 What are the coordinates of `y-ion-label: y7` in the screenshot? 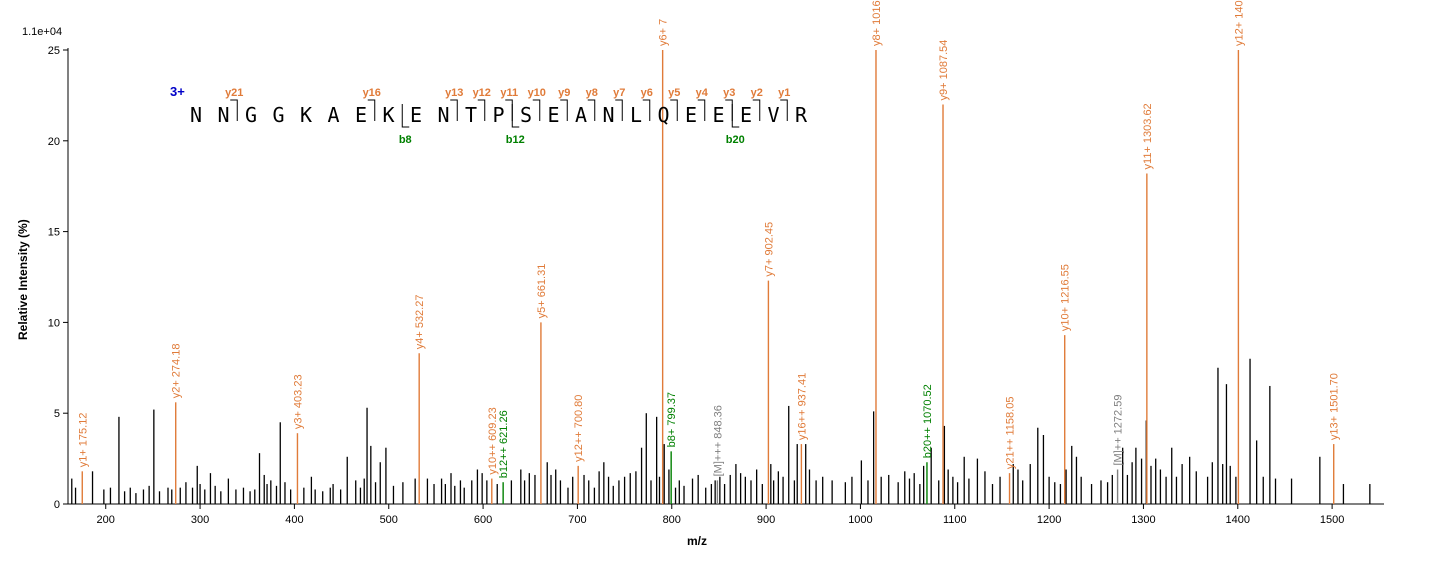 It's located at (619, 93).